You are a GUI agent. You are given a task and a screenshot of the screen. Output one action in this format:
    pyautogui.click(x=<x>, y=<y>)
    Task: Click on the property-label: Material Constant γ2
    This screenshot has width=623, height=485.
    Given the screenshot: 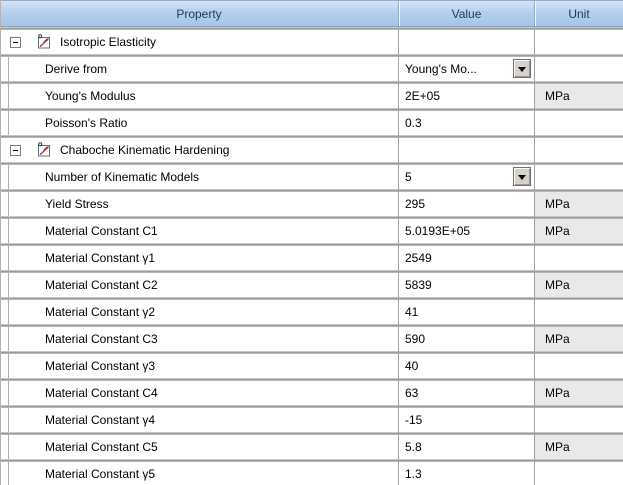 What is the action you would take?
    pyautogui.click(x=100, y=312)
    